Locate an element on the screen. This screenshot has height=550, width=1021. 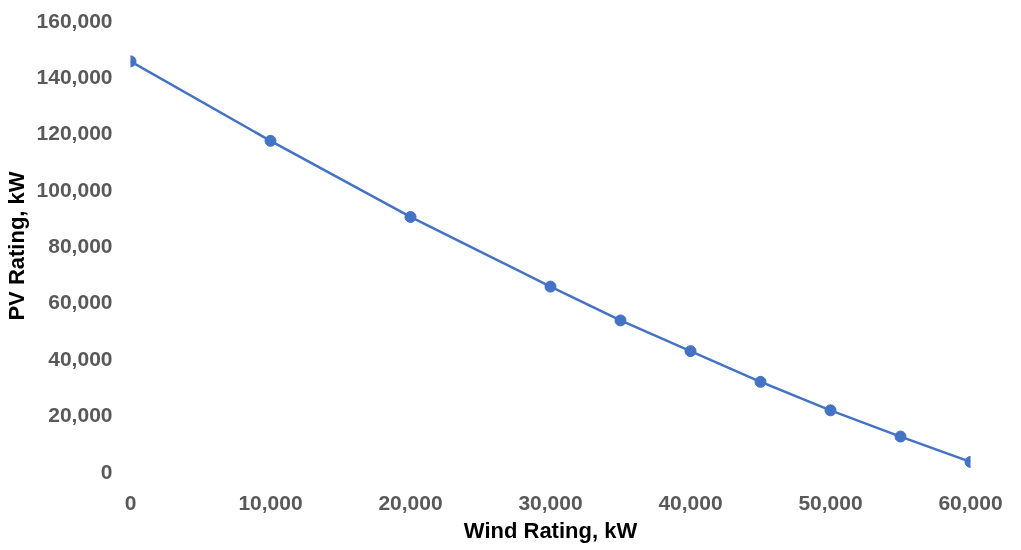
y-tick-label: 160,000 is located at coordinates (74, 20).